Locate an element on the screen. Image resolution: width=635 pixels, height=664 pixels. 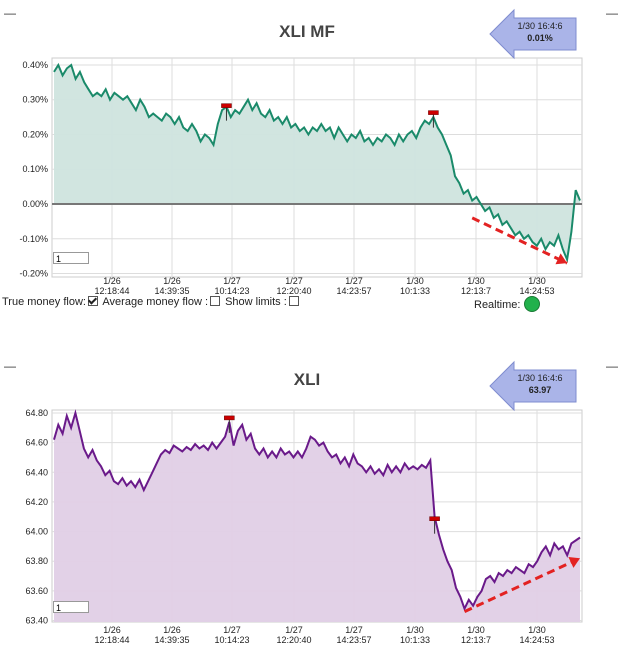
panel2-collapse-dash: — is located at coordinates (10, 366).